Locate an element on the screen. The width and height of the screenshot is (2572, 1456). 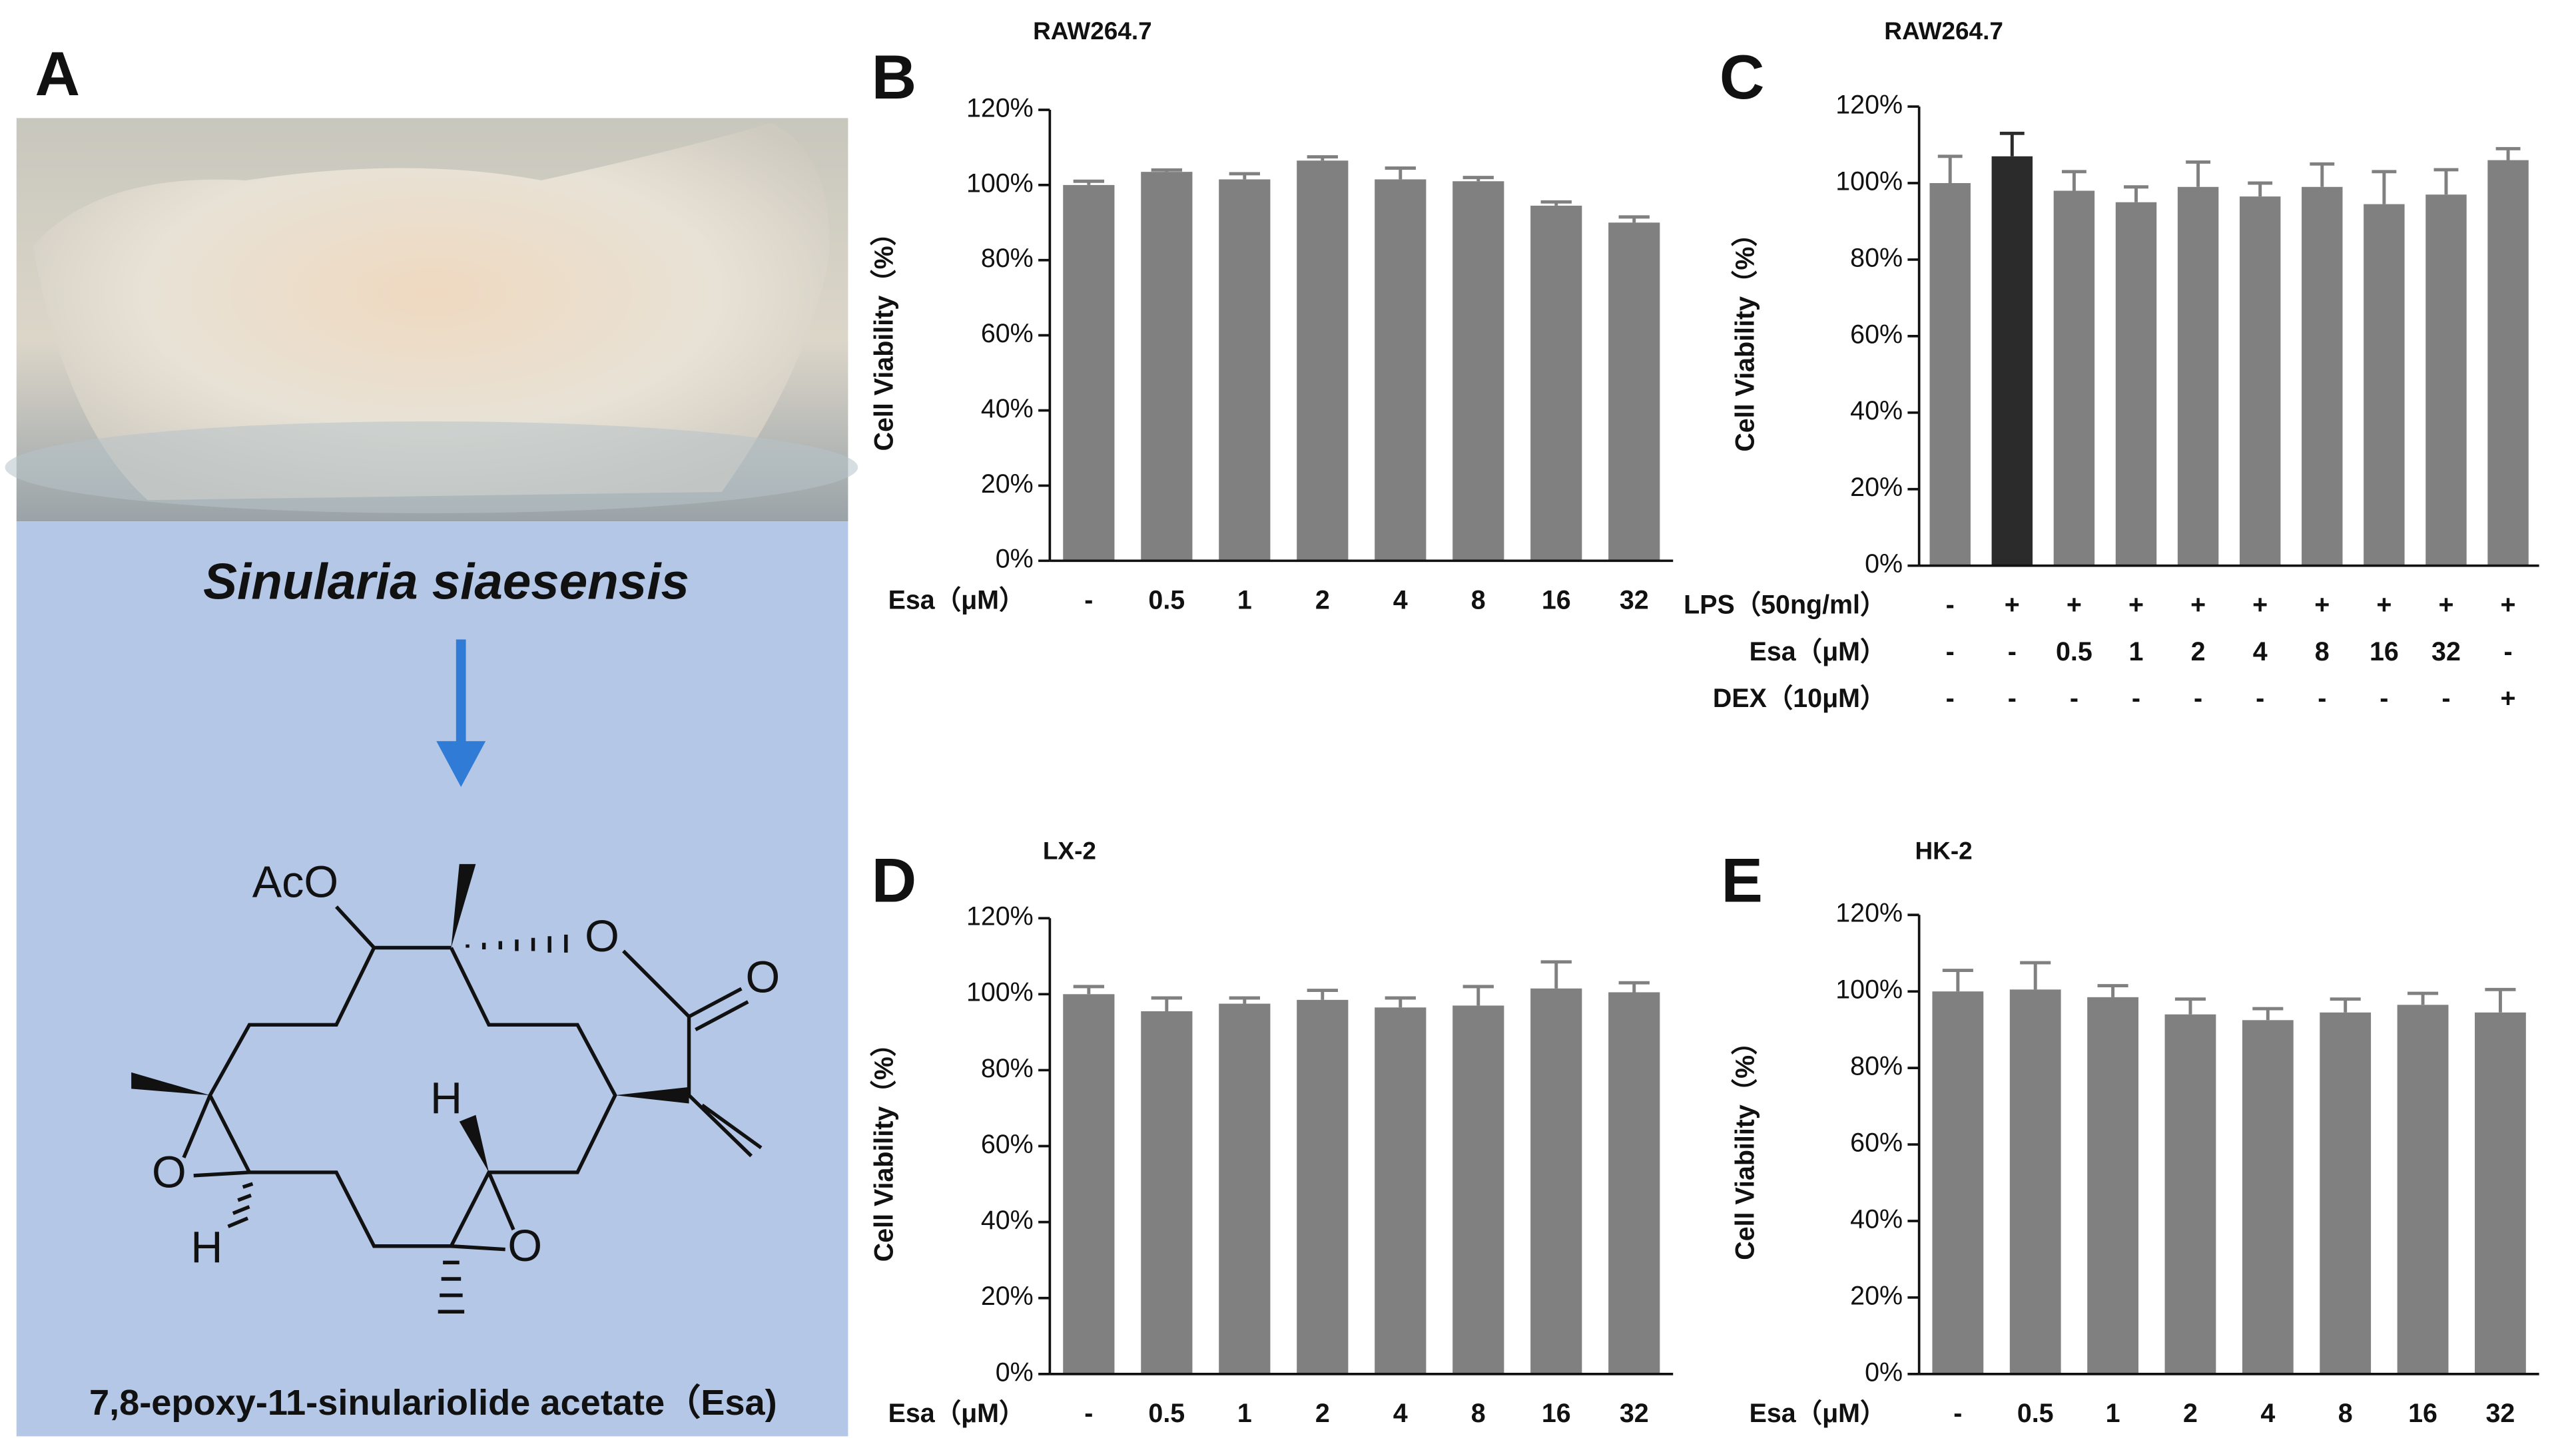
panel-label: E is located at coordinates (1741, 880).